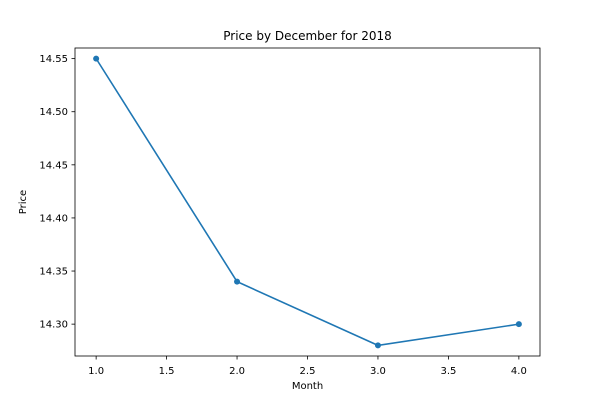 The width and height of the screenshot is (600, 400). What do you see at coordinates (96, 371) in the screenshot?
I see `x-tick-label: 1.0` at bounding box center [96, 371].